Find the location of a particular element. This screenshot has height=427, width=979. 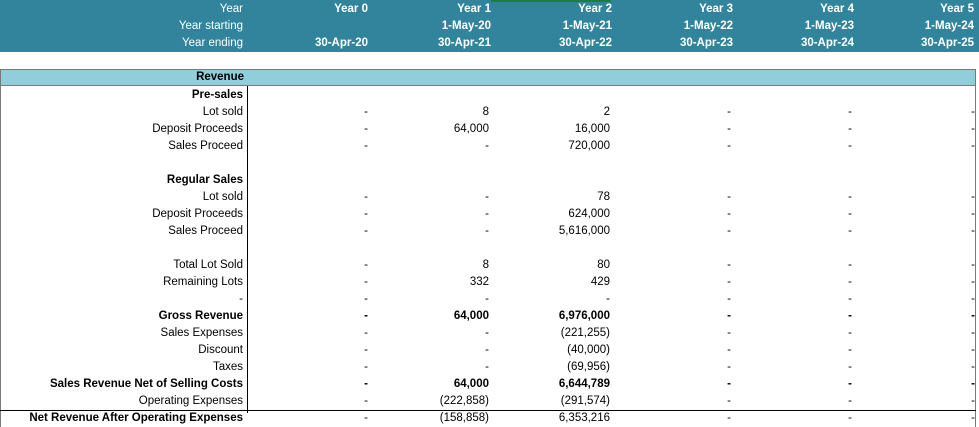

table-cell: 6,353,216 is located at coordinates (584, 418).